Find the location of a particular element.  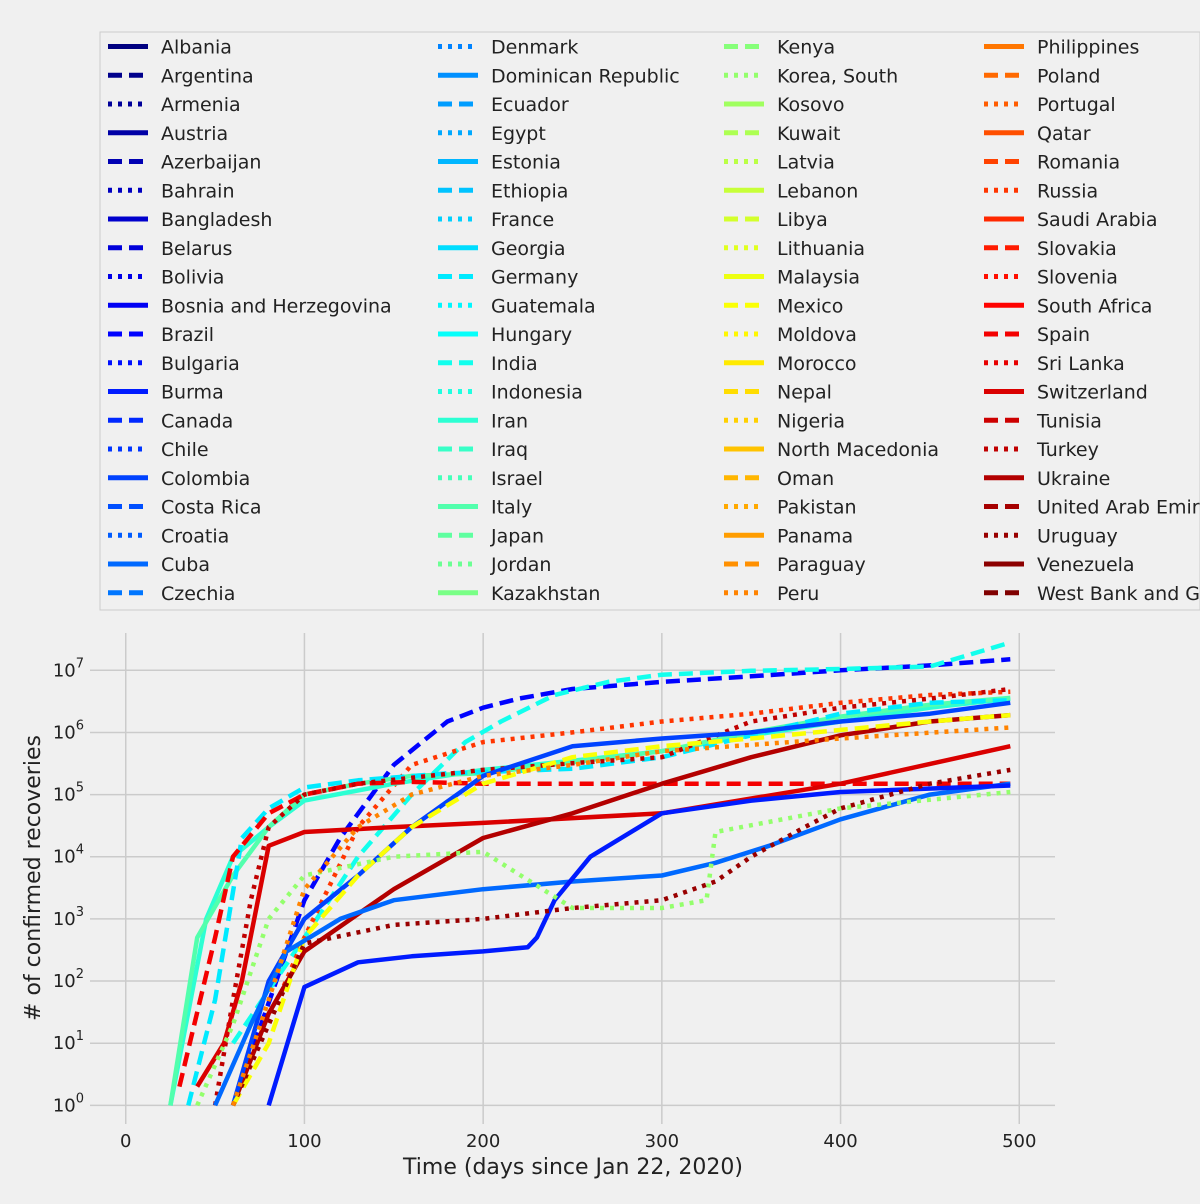

legend-label: Egypt is located at coordinates (518, 134).